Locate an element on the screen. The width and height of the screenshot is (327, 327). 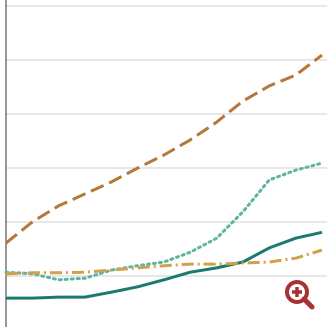
zoom-handle is located at coordinates (308, 303).